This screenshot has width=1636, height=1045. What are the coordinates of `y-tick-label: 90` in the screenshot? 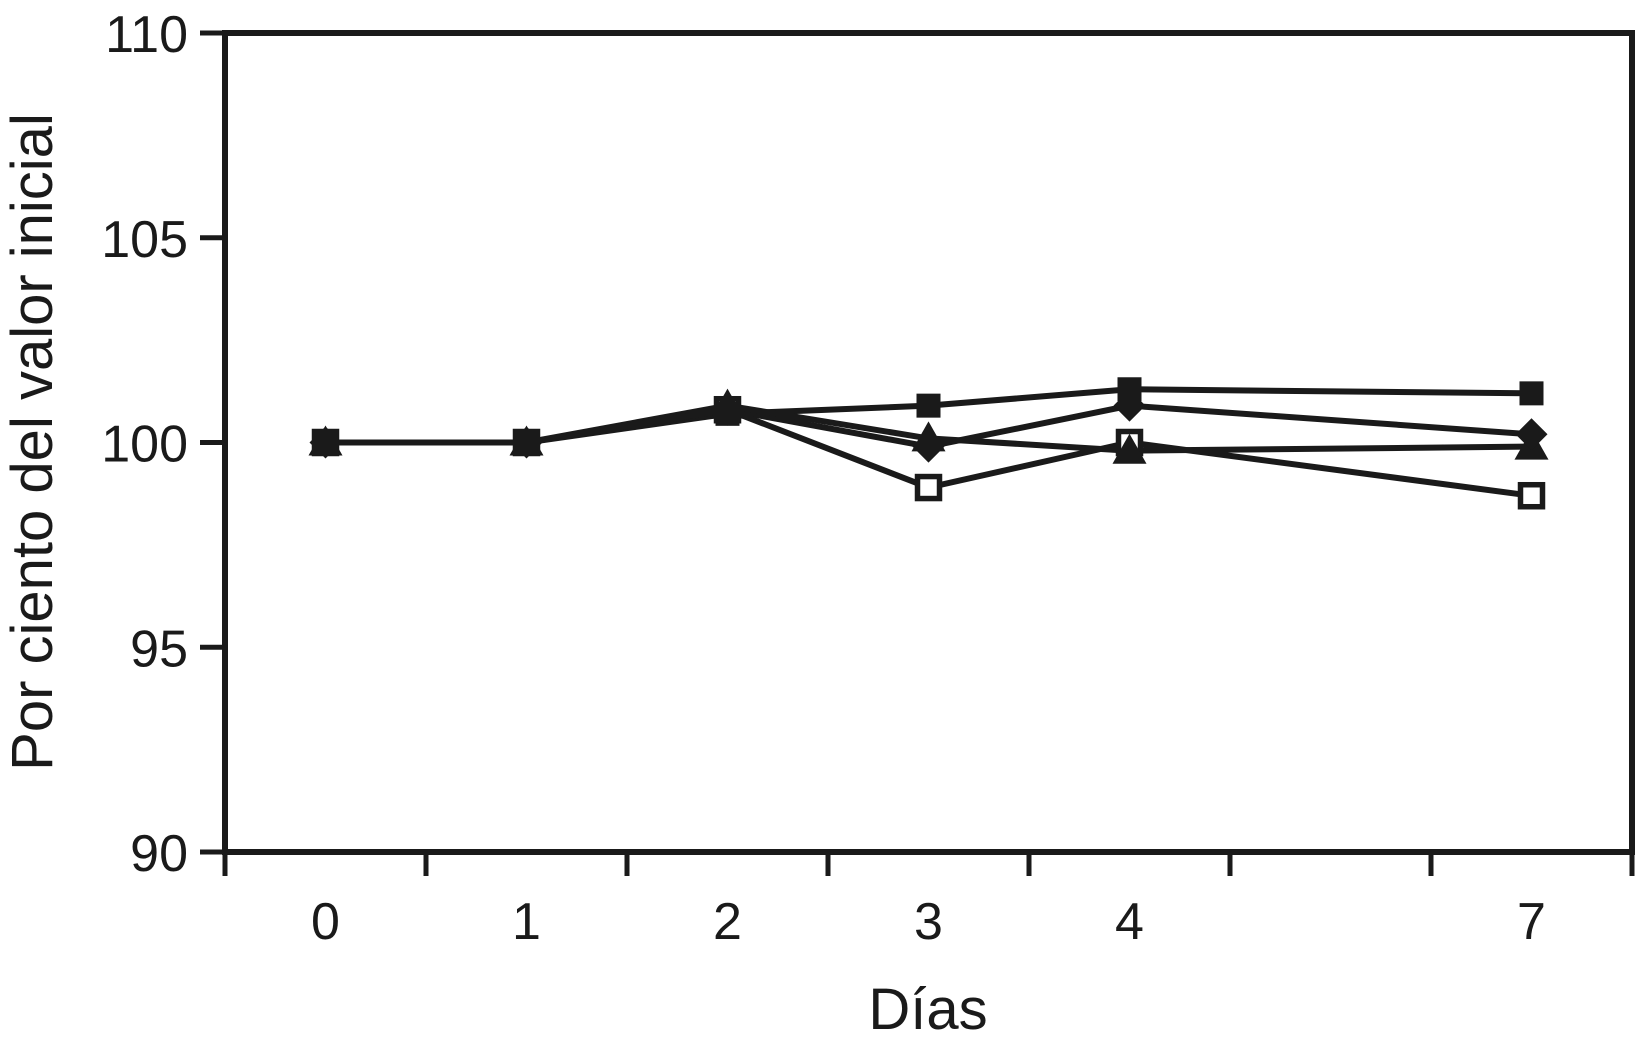 It's located at (159, 854).